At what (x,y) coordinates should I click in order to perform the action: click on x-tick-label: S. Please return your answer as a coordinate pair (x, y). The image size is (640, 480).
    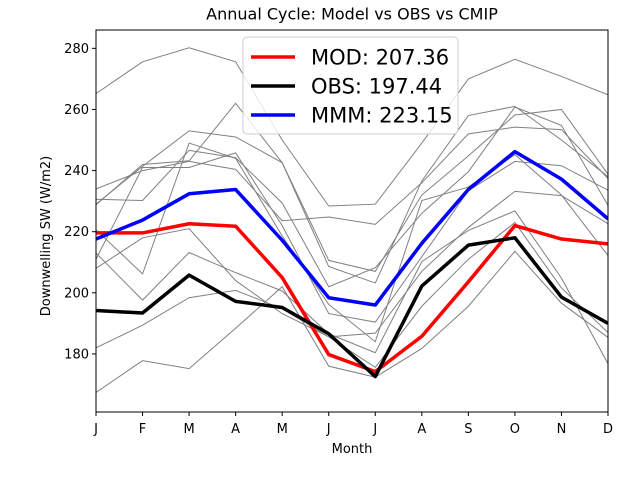
    Looking at the image, I should click on (468, 429).